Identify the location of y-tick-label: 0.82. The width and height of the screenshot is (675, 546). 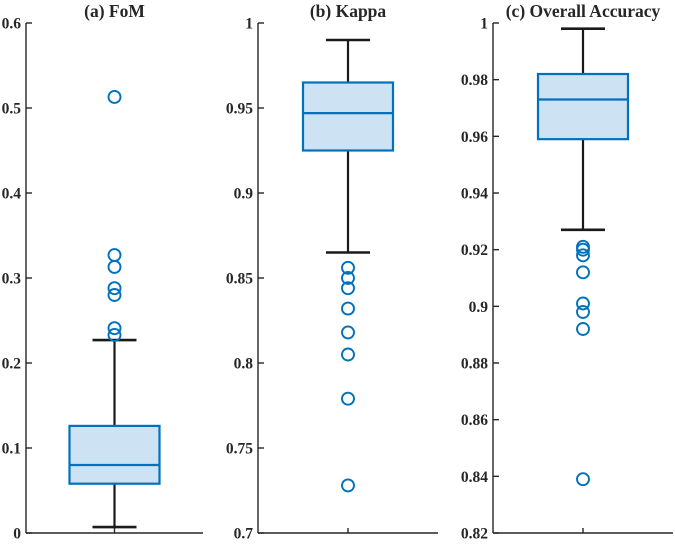
(474, 534).